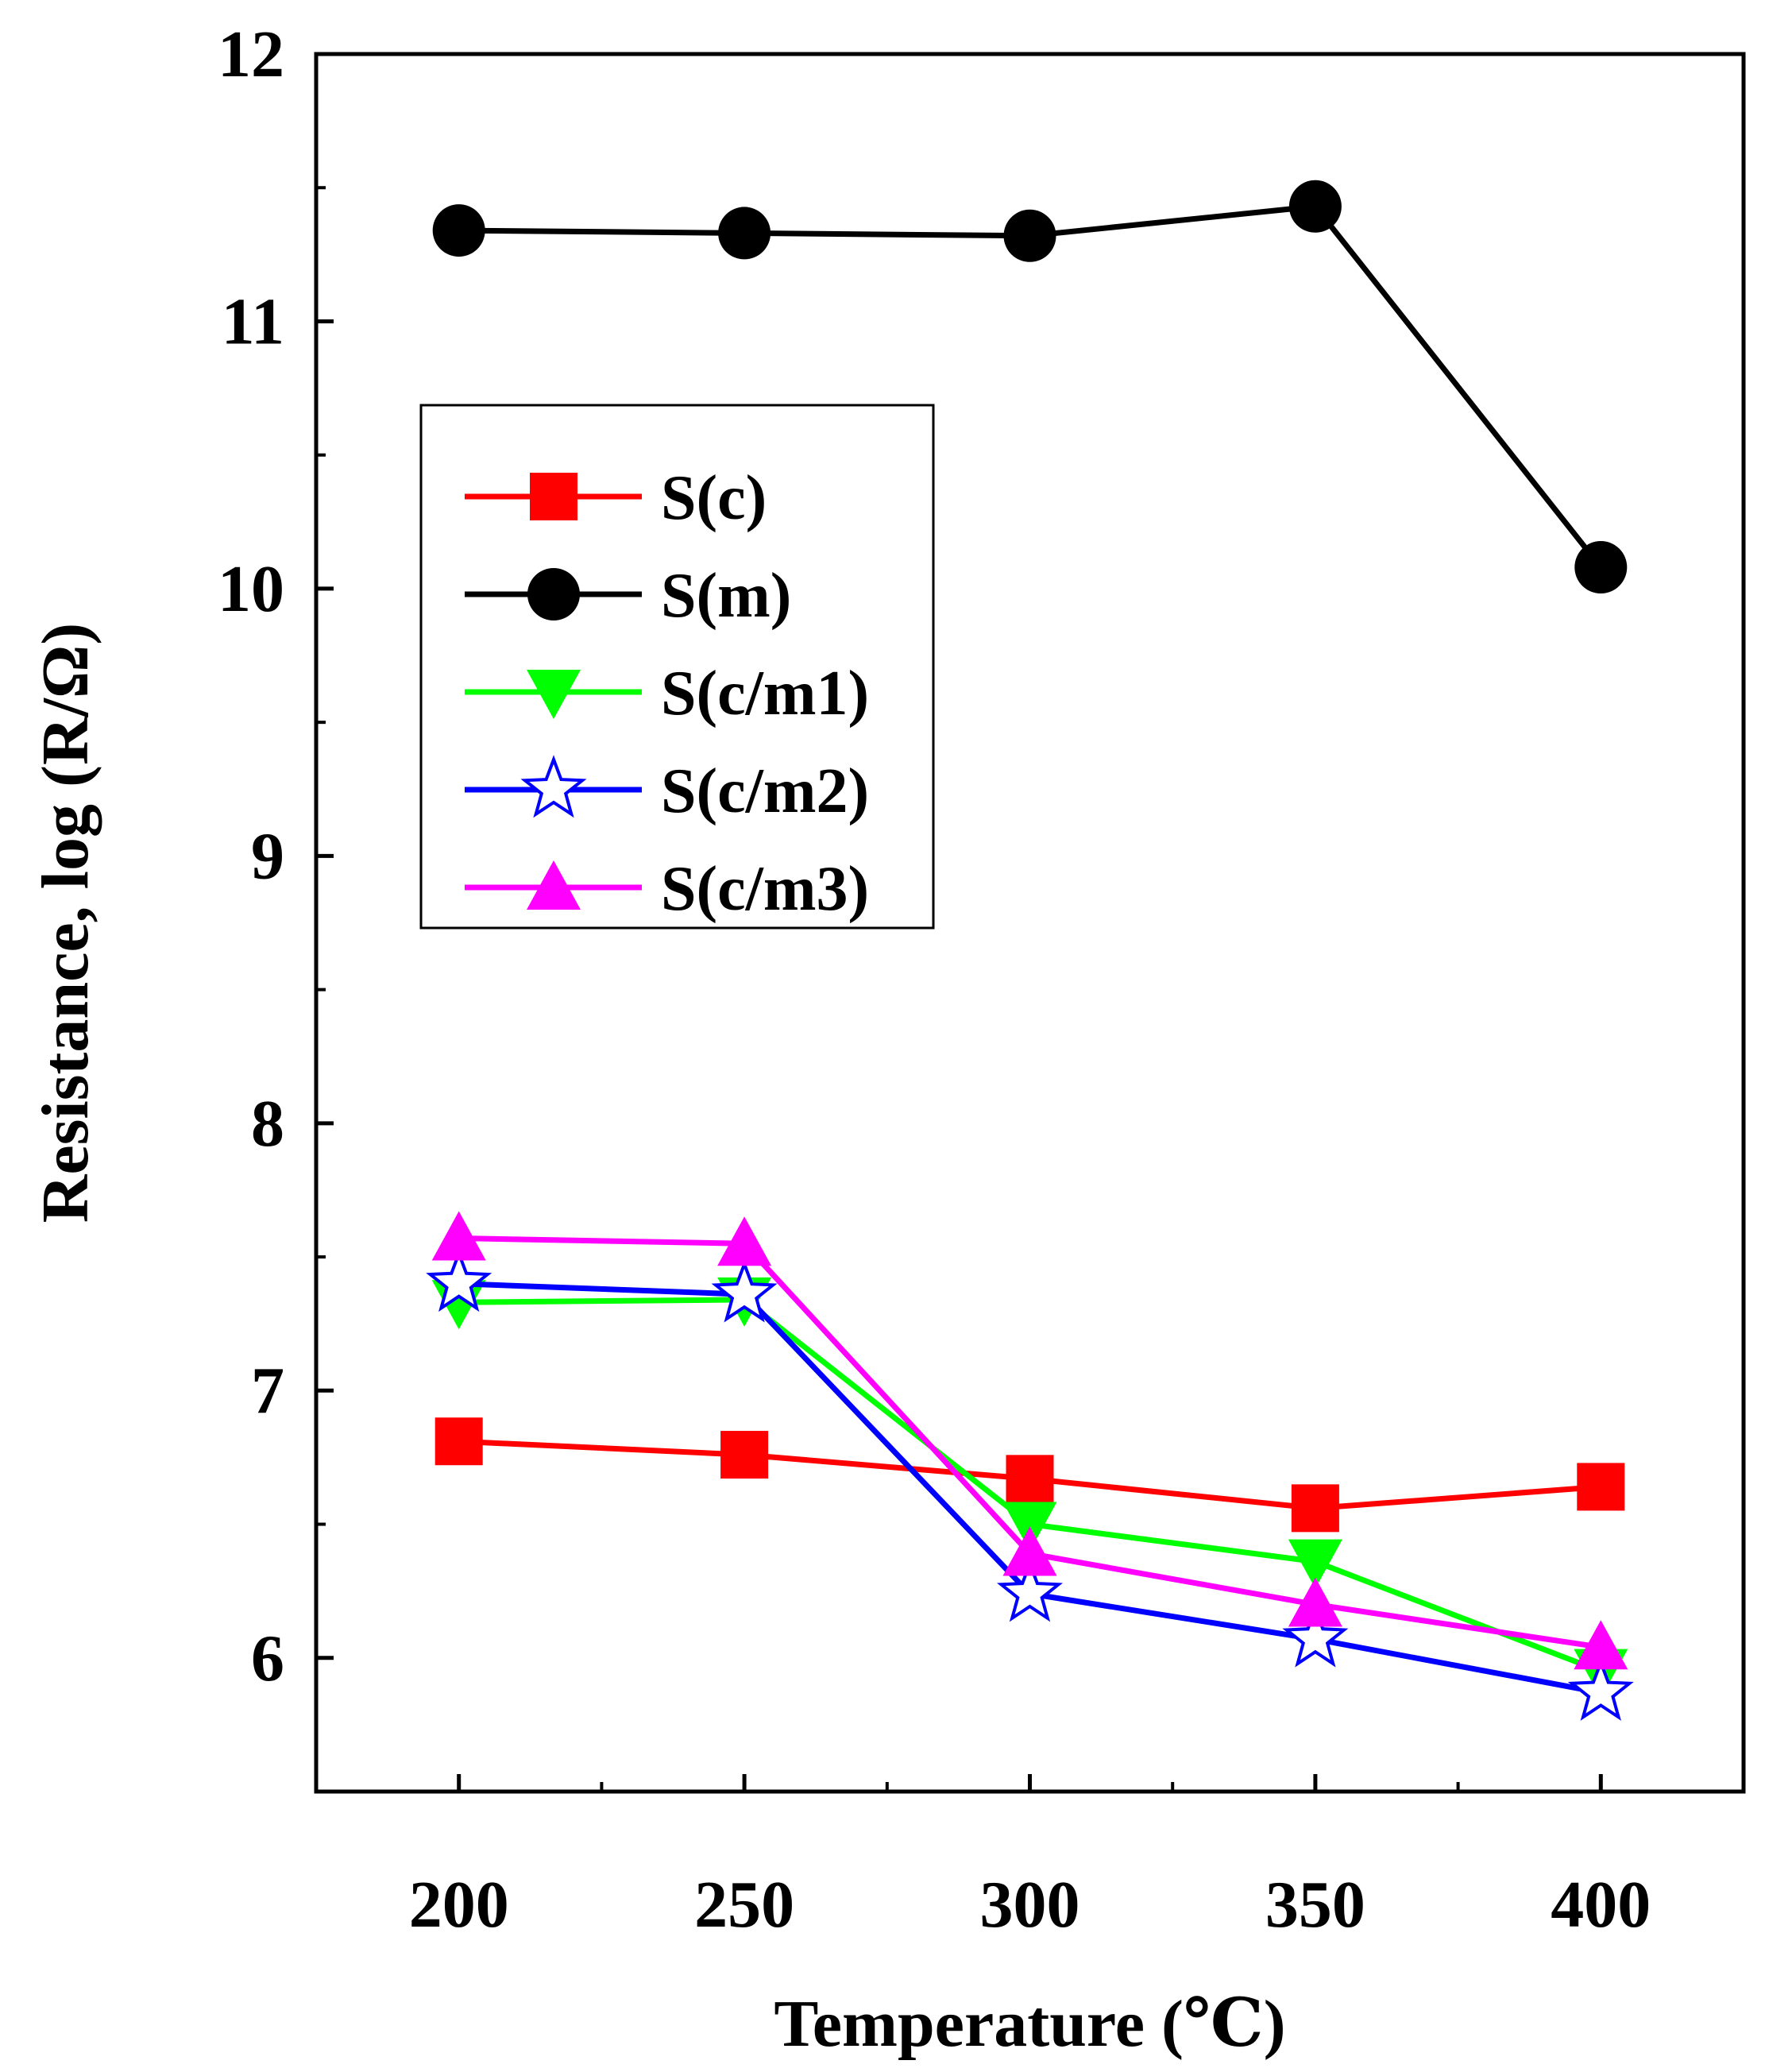 The height and width of the screenshot is (2072, 1765). What do you see at coordinates (253, 321) in the screenshot?
I see `y-tick-label: 11` at bounding box center [253, 321].